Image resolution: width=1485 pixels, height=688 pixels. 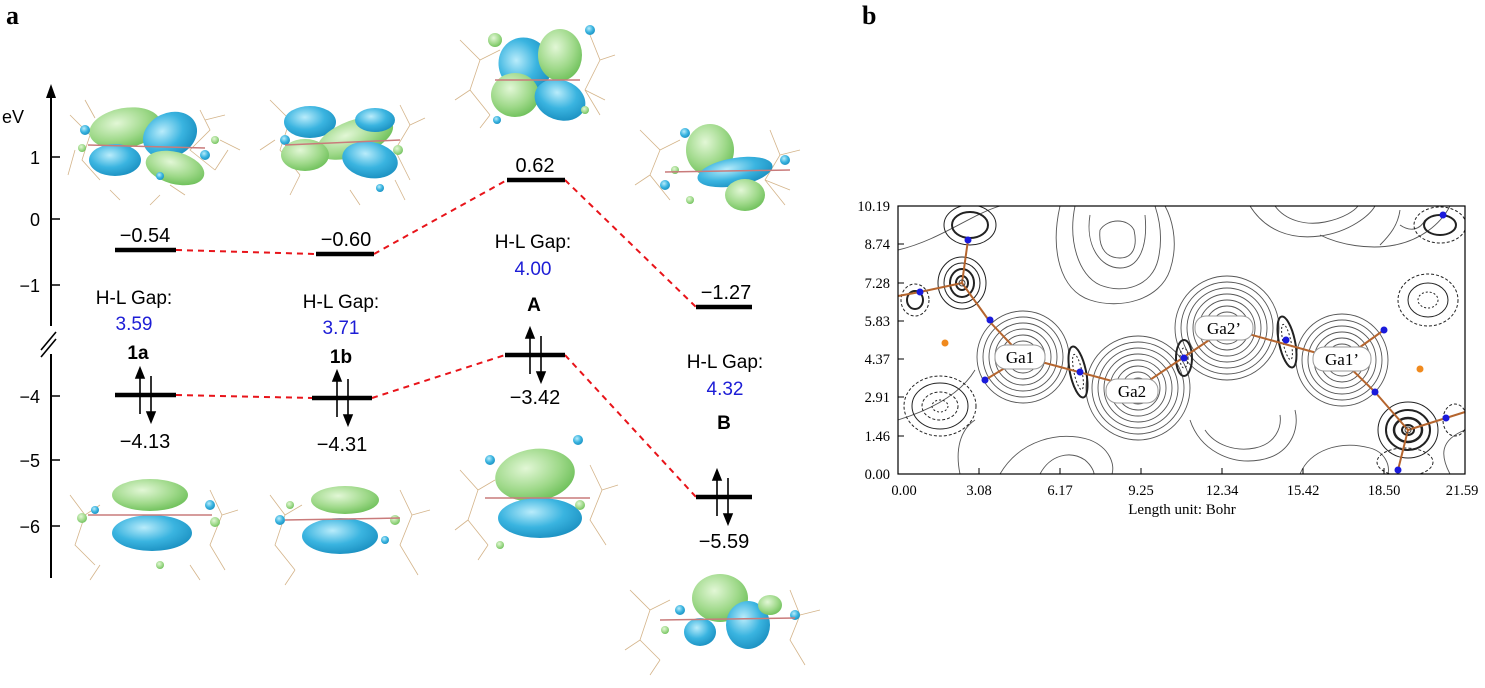 What do you see at coordinates (1132, 391) in the screenshot?
I see `atom-label-ga2: Ga2` at bounding box center [1132, 391].